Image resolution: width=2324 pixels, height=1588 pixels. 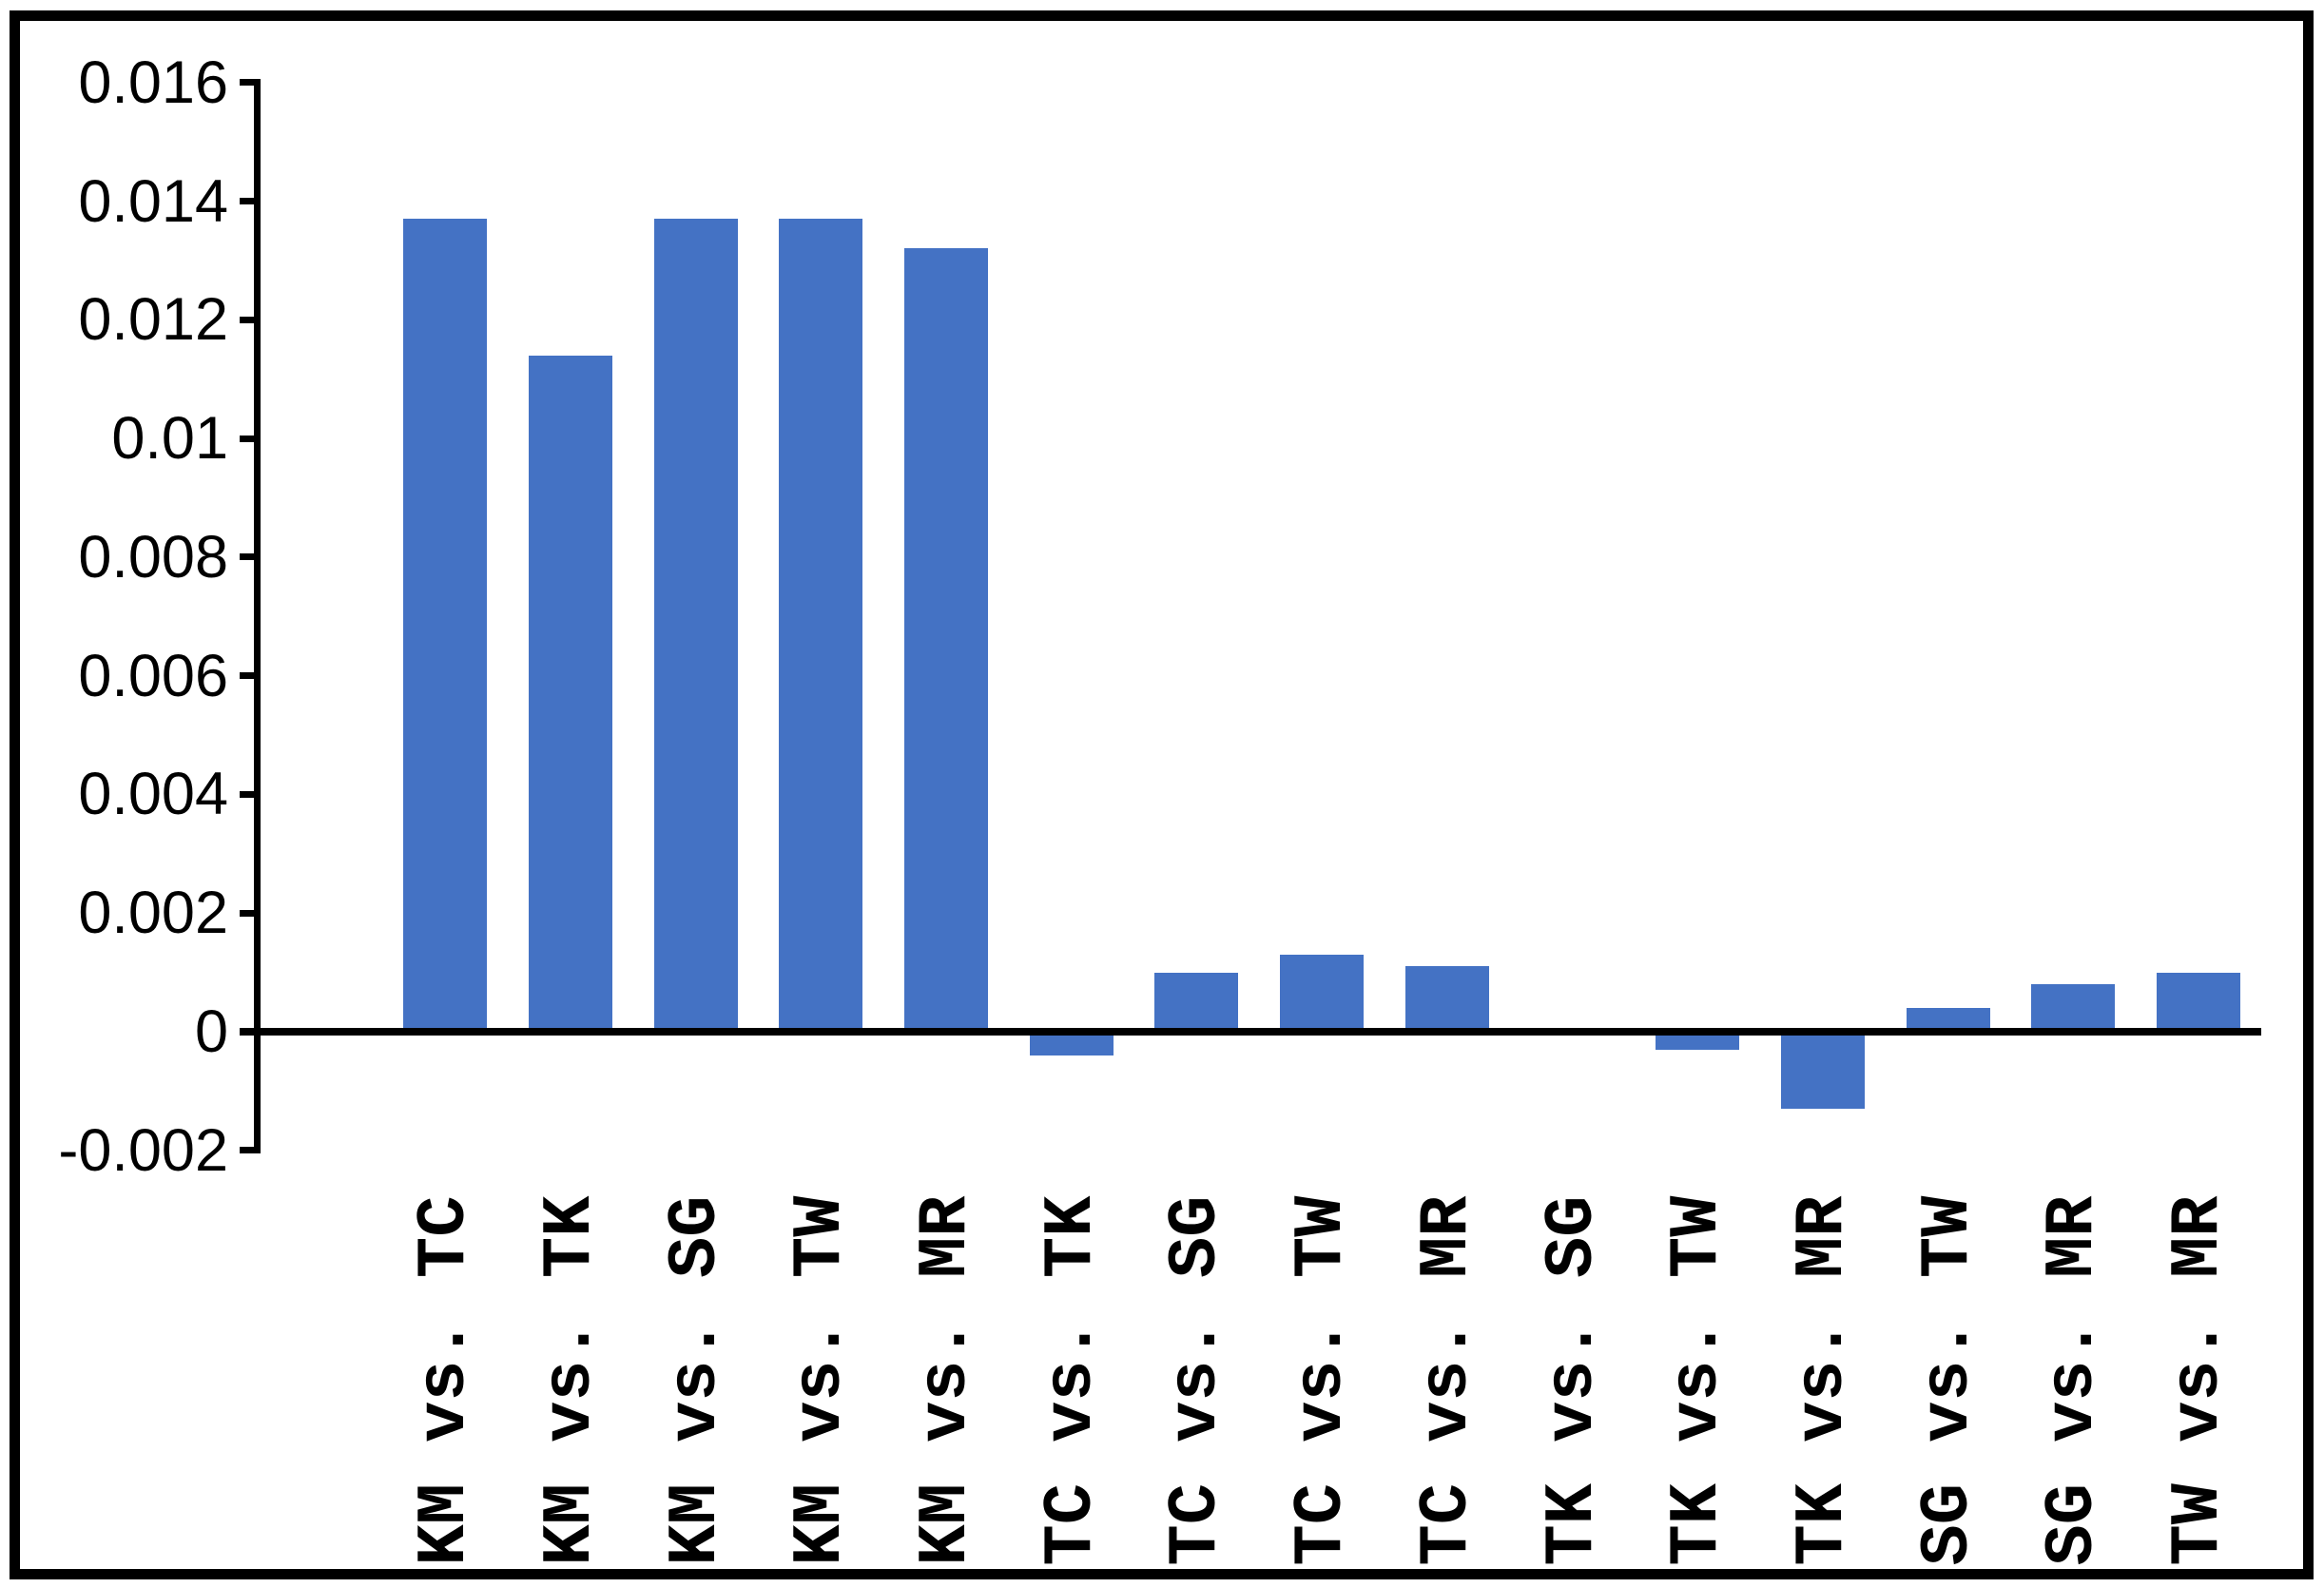 What do you see at coordinates (2073, 1380) in the screenshot?
I see `x-axis-label: SG vs. MR` at bounding box center [2073, 1380].